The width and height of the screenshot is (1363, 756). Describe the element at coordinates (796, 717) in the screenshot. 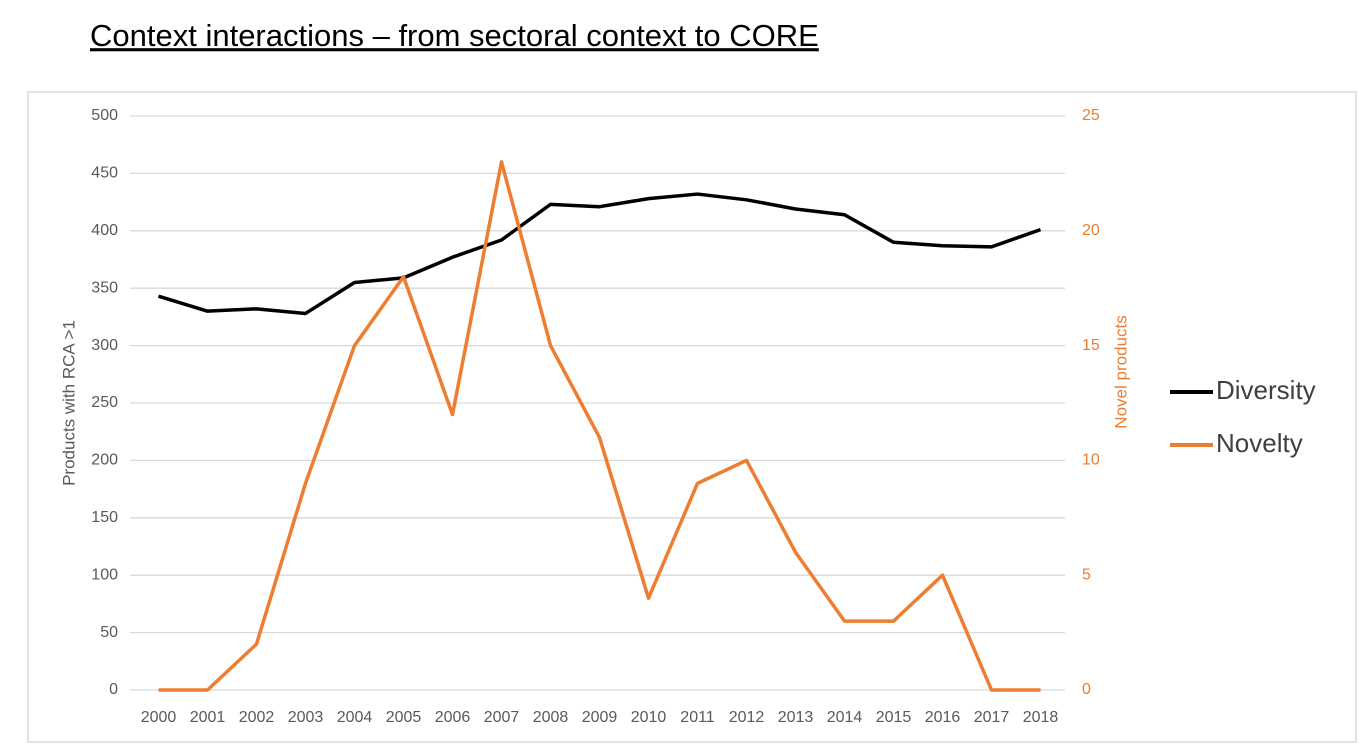

I see `x-tick-label: 2013` at that location.